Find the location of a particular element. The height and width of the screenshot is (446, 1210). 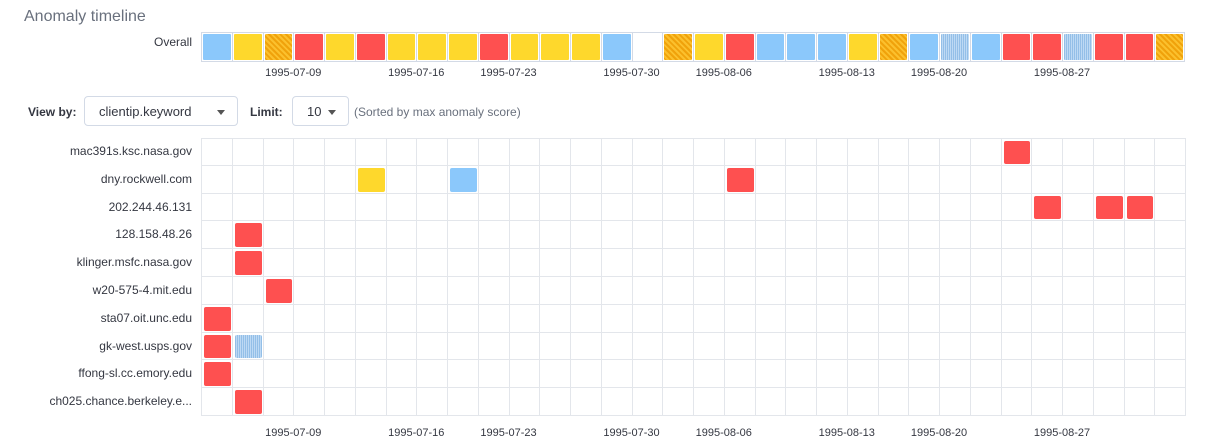

swimlane-row-label: 128.158.48.26 is located at coordinates (153, 234).